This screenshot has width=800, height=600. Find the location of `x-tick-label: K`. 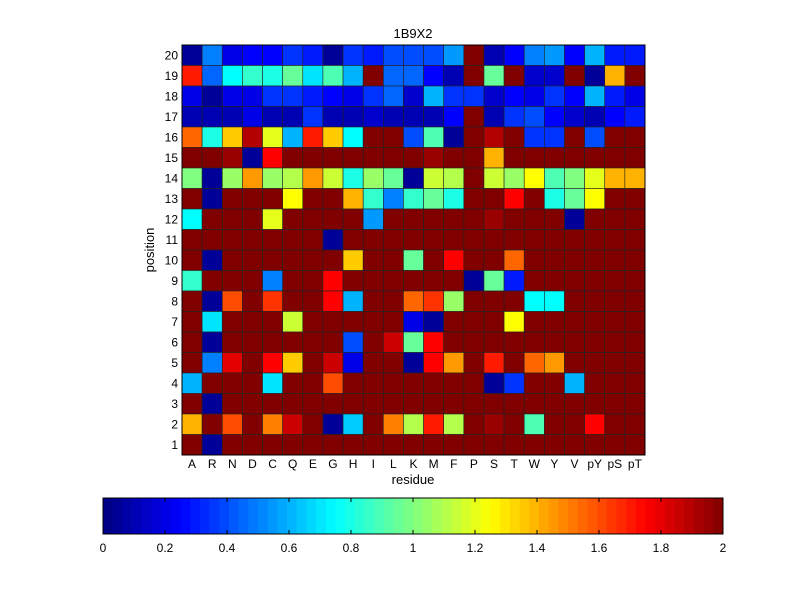

x-tick-label: K is located at coordinates (413, 464).